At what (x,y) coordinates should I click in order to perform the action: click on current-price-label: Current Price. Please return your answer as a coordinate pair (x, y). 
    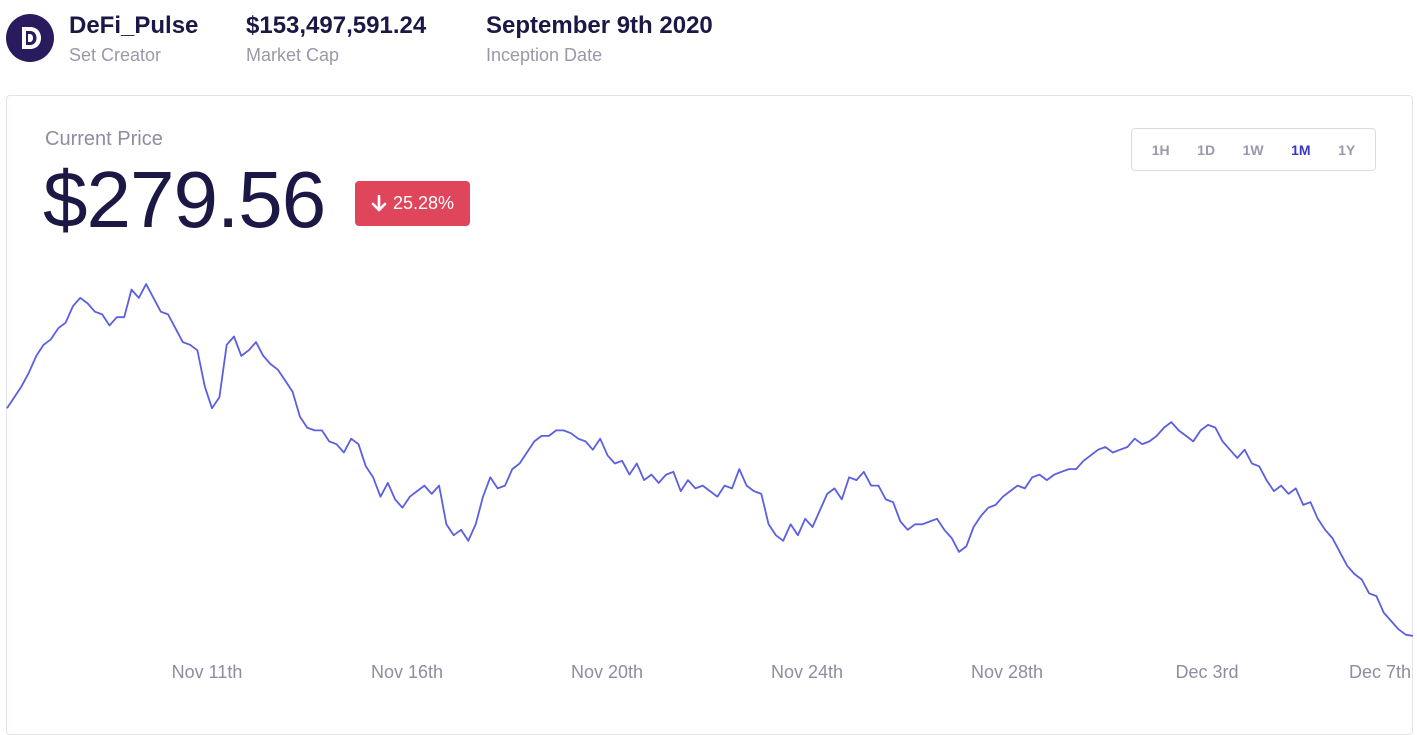
    Looking at the image, I should click on (104, 139).